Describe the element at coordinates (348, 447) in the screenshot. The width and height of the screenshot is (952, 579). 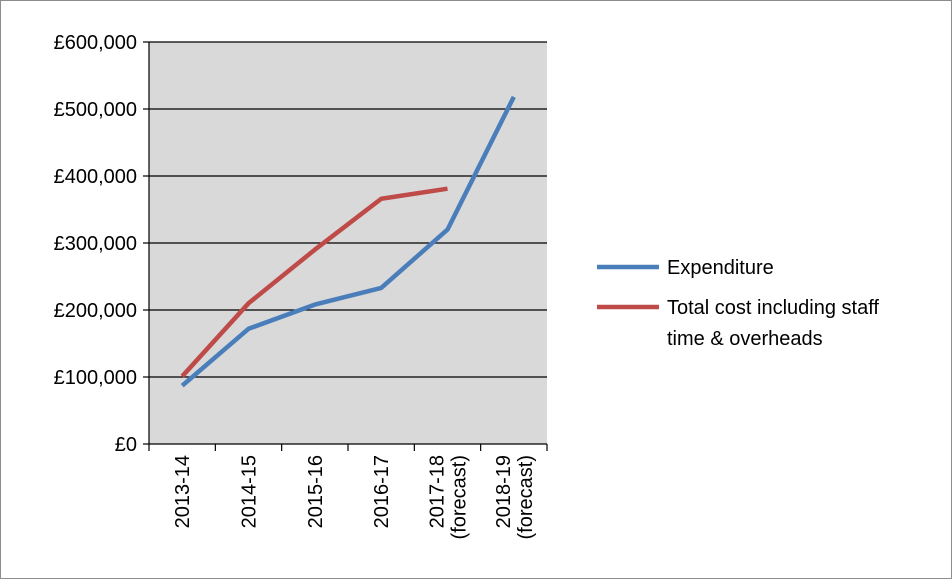
I see `x-axis-ticks` at that location.